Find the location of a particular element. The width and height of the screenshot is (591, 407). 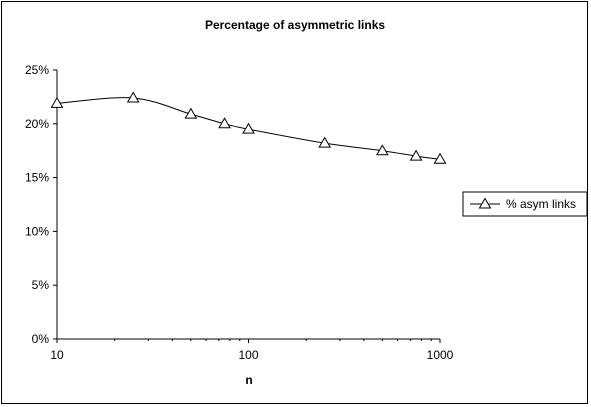

x-tick-label: 100 is located at coordinates (248, 355).